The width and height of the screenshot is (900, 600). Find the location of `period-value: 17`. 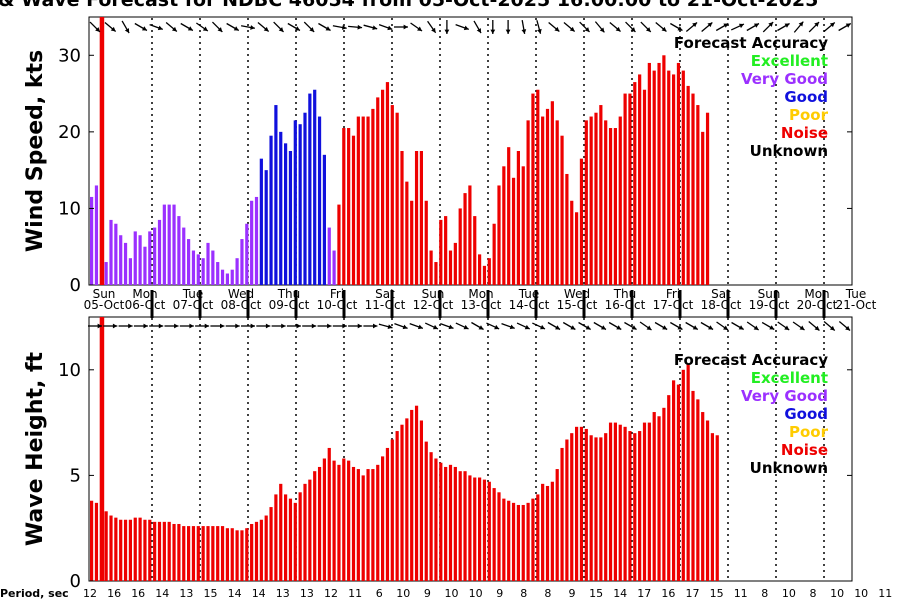

period-value: 17 is located at coordinates (693, 593).